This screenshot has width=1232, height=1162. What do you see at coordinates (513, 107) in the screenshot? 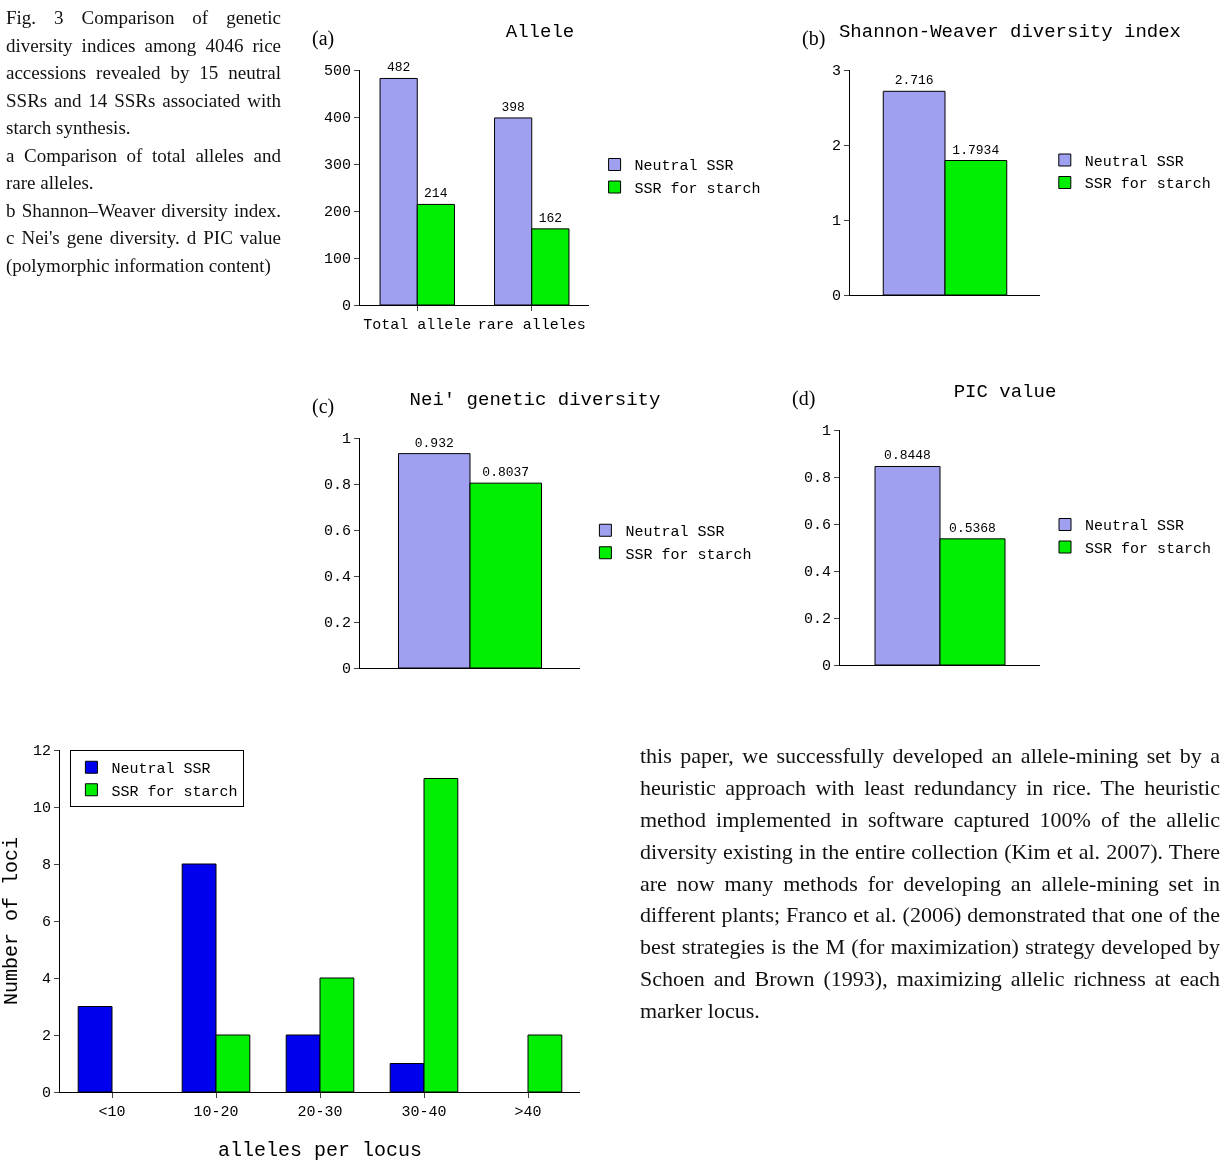
I see `data-label: 398` at bounding box center [513, 107].